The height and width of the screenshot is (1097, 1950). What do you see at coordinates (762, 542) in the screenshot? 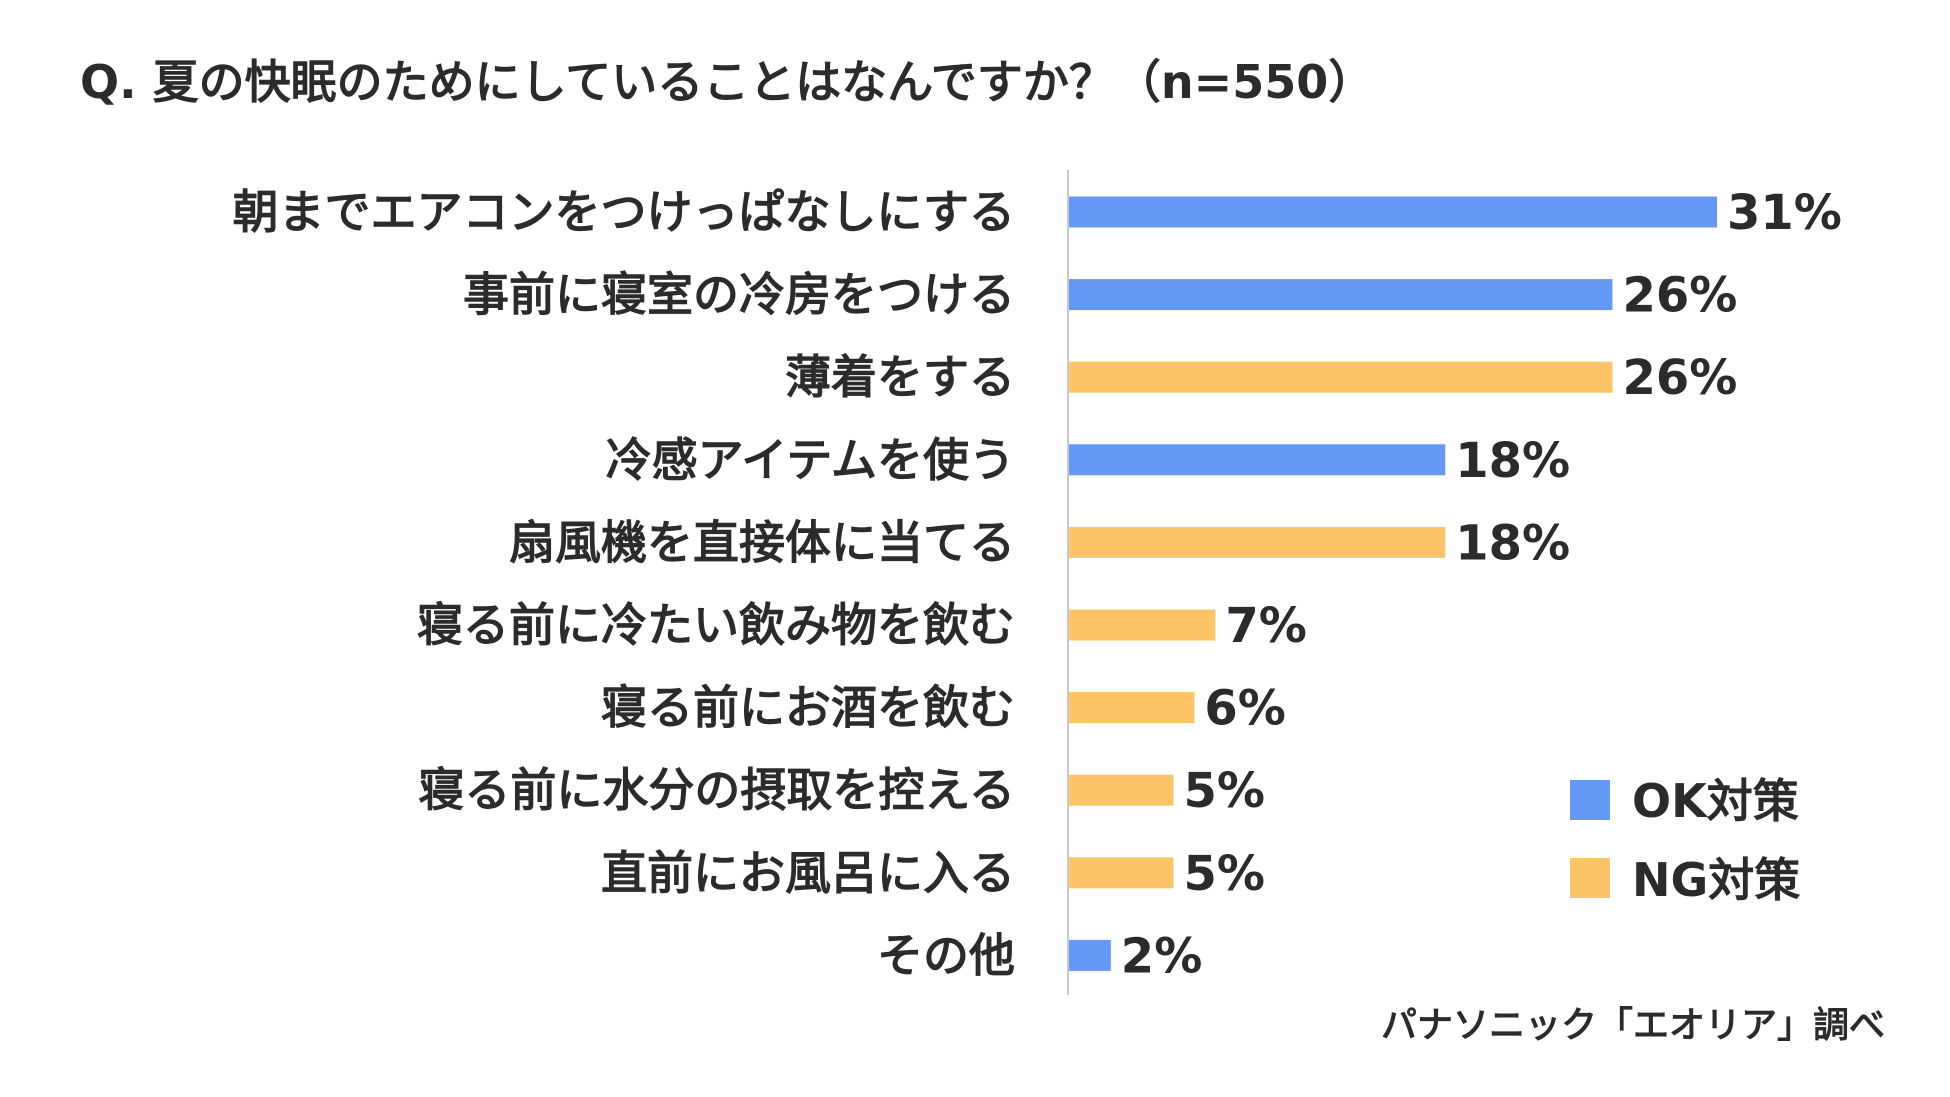
I see `category-label-5: 扇風機を直接体に当てる` at bounding box center [762, 542].